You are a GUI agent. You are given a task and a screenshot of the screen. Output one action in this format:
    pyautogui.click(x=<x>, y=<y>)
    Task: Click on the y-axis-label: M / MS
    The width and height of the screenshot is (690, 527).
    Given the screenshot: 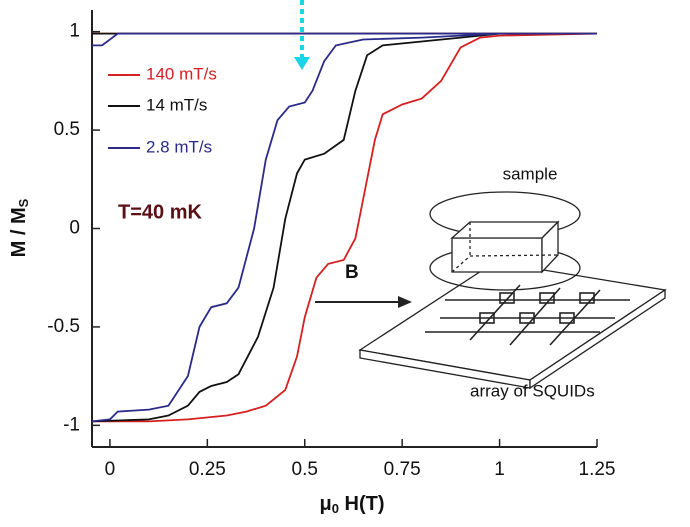 What is the action you would take?
    pyautogui.click(x=19, y=227)
    